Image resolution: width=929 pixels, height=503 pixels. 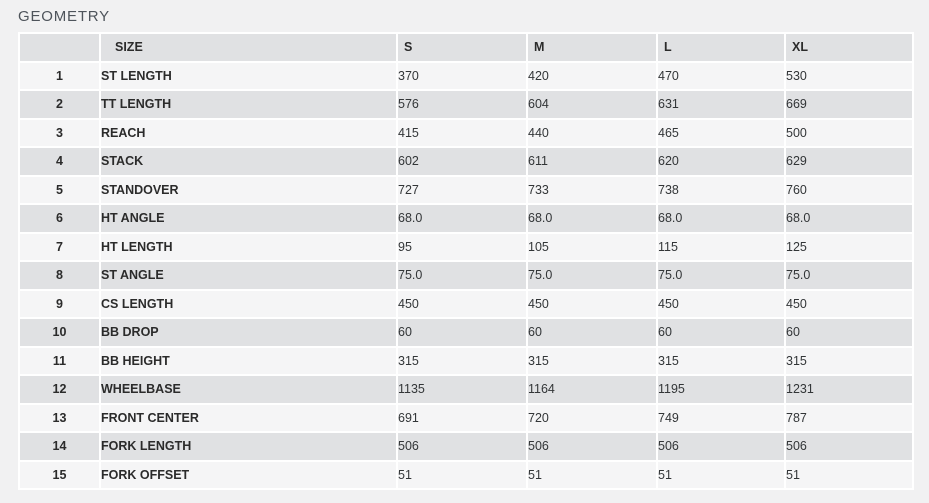 I want to click on value-cell-xl: 1231, so click(x=849, y=389).